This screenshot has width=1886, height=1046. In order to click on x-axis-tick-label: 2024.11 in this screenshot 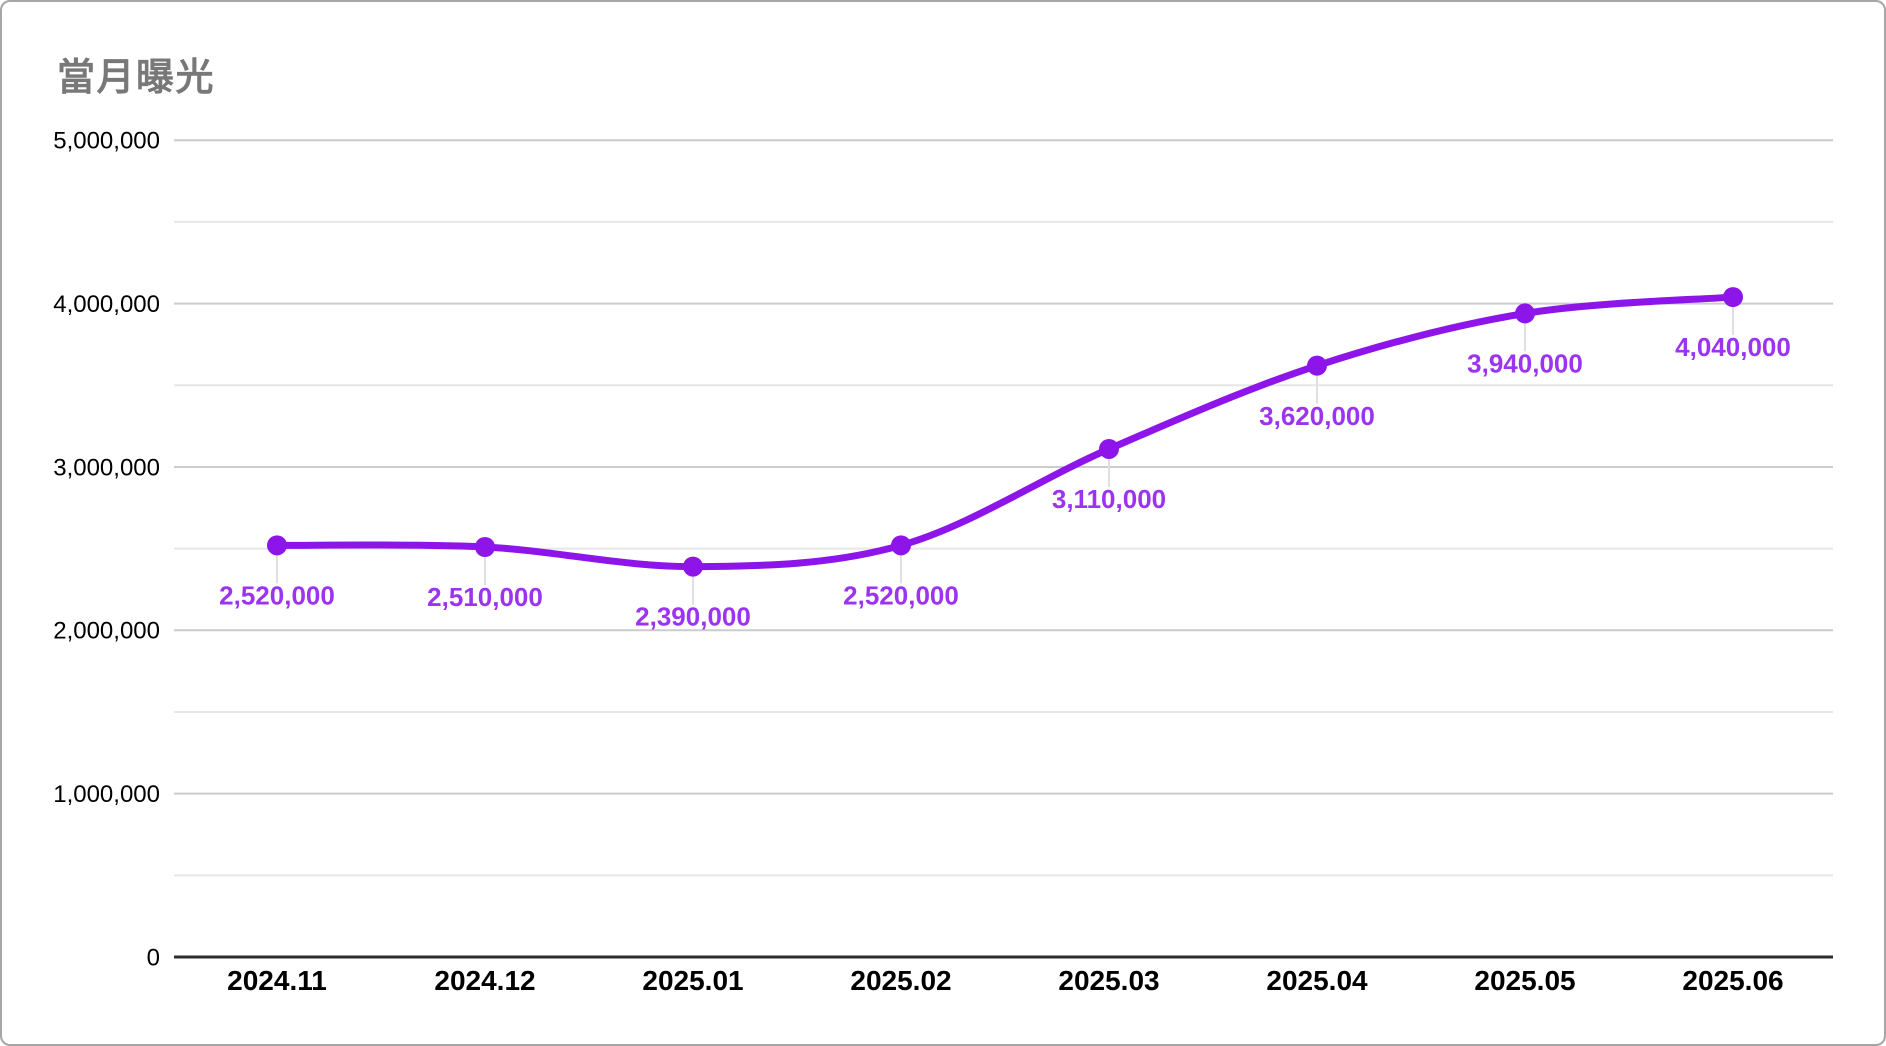, I will do `click(277, 980)`.